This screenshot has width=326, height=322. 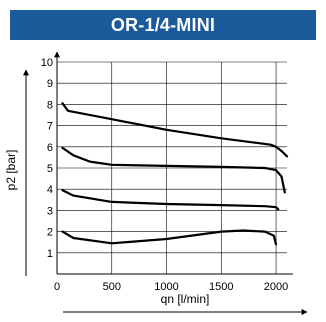 I want to click on x-tick-label: 500, so click(x=112, y=287).